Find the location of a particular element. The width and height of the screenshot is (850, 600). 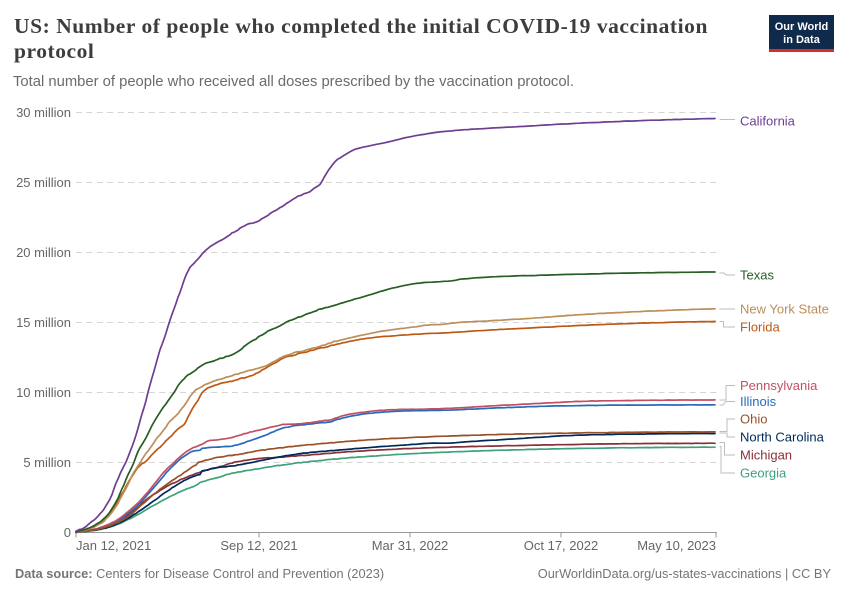

svg-text: Oct 17, 2022 is located at coordinates (561, 545).